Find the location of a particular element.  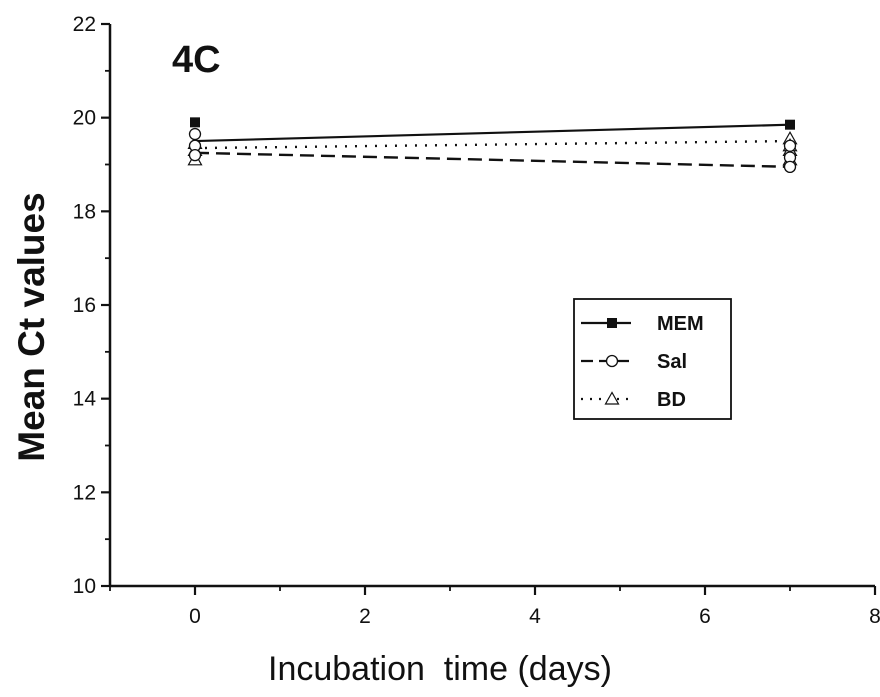

series-line-sal is located at coordinates (492, 160).